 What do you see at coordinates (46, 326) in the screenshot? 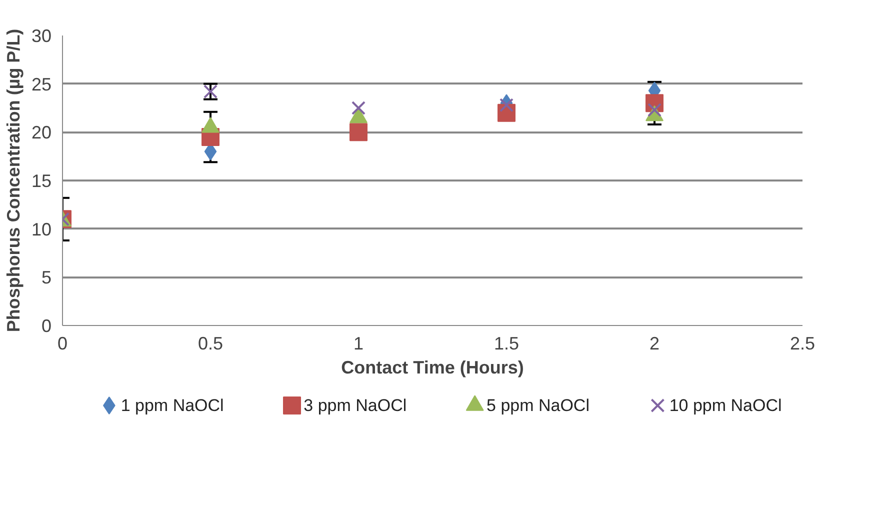
I see `y-tick-label: 0` at bounding box center [46, 326].